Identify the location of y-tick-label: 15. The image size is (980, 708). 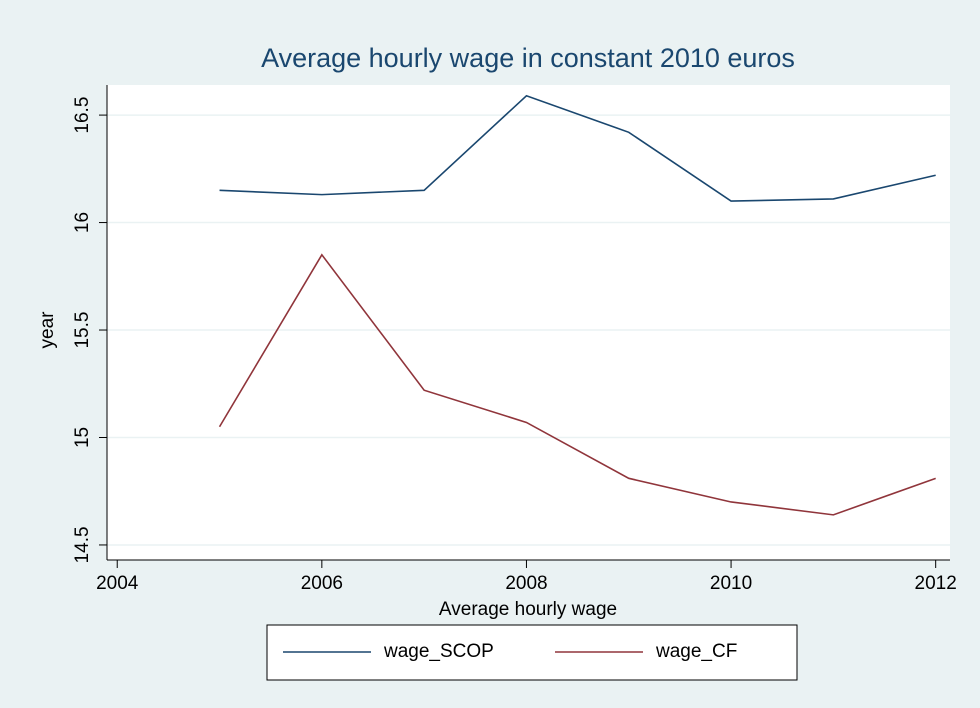
(82, 437).